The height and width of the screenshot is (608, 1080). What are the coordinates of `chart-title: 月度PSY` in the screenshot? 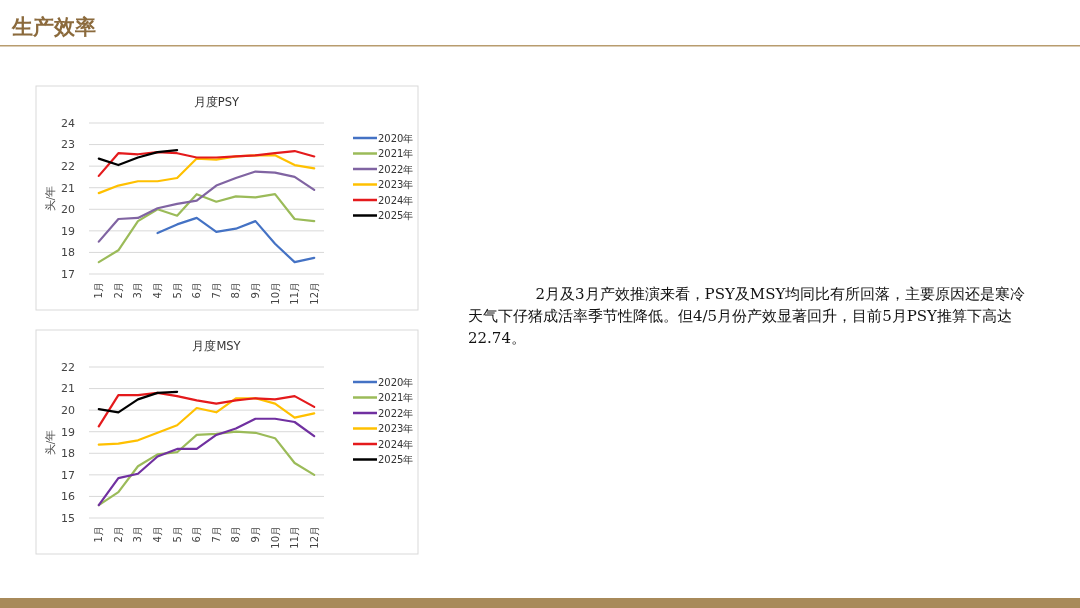 It's located at (217, 102).